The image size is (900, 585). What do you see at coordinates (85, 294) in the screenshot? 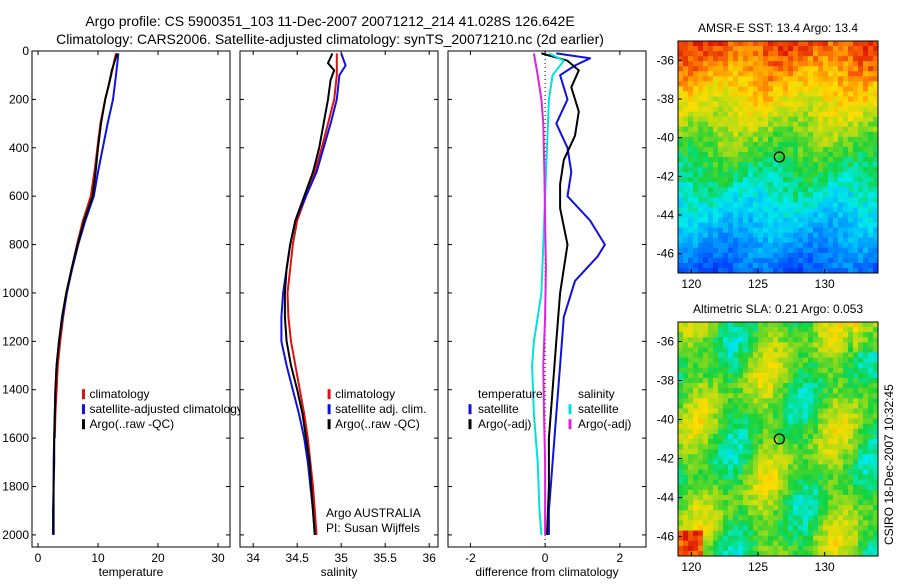
I see `series-line-argo-raw-qc-` at bounding box center [85, 294].